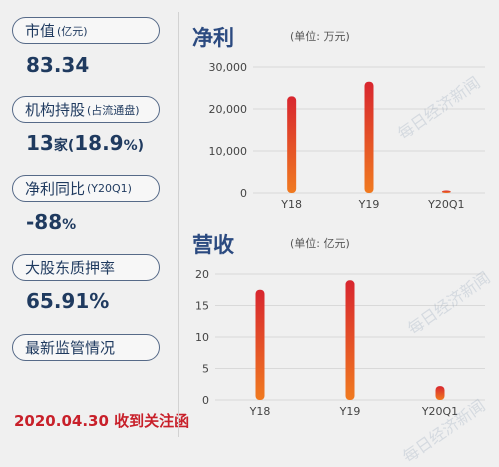 The height and width of the screenshot is (467, 499). I want to click on metric-value-market-cap: 83.34, so click(57, 65).